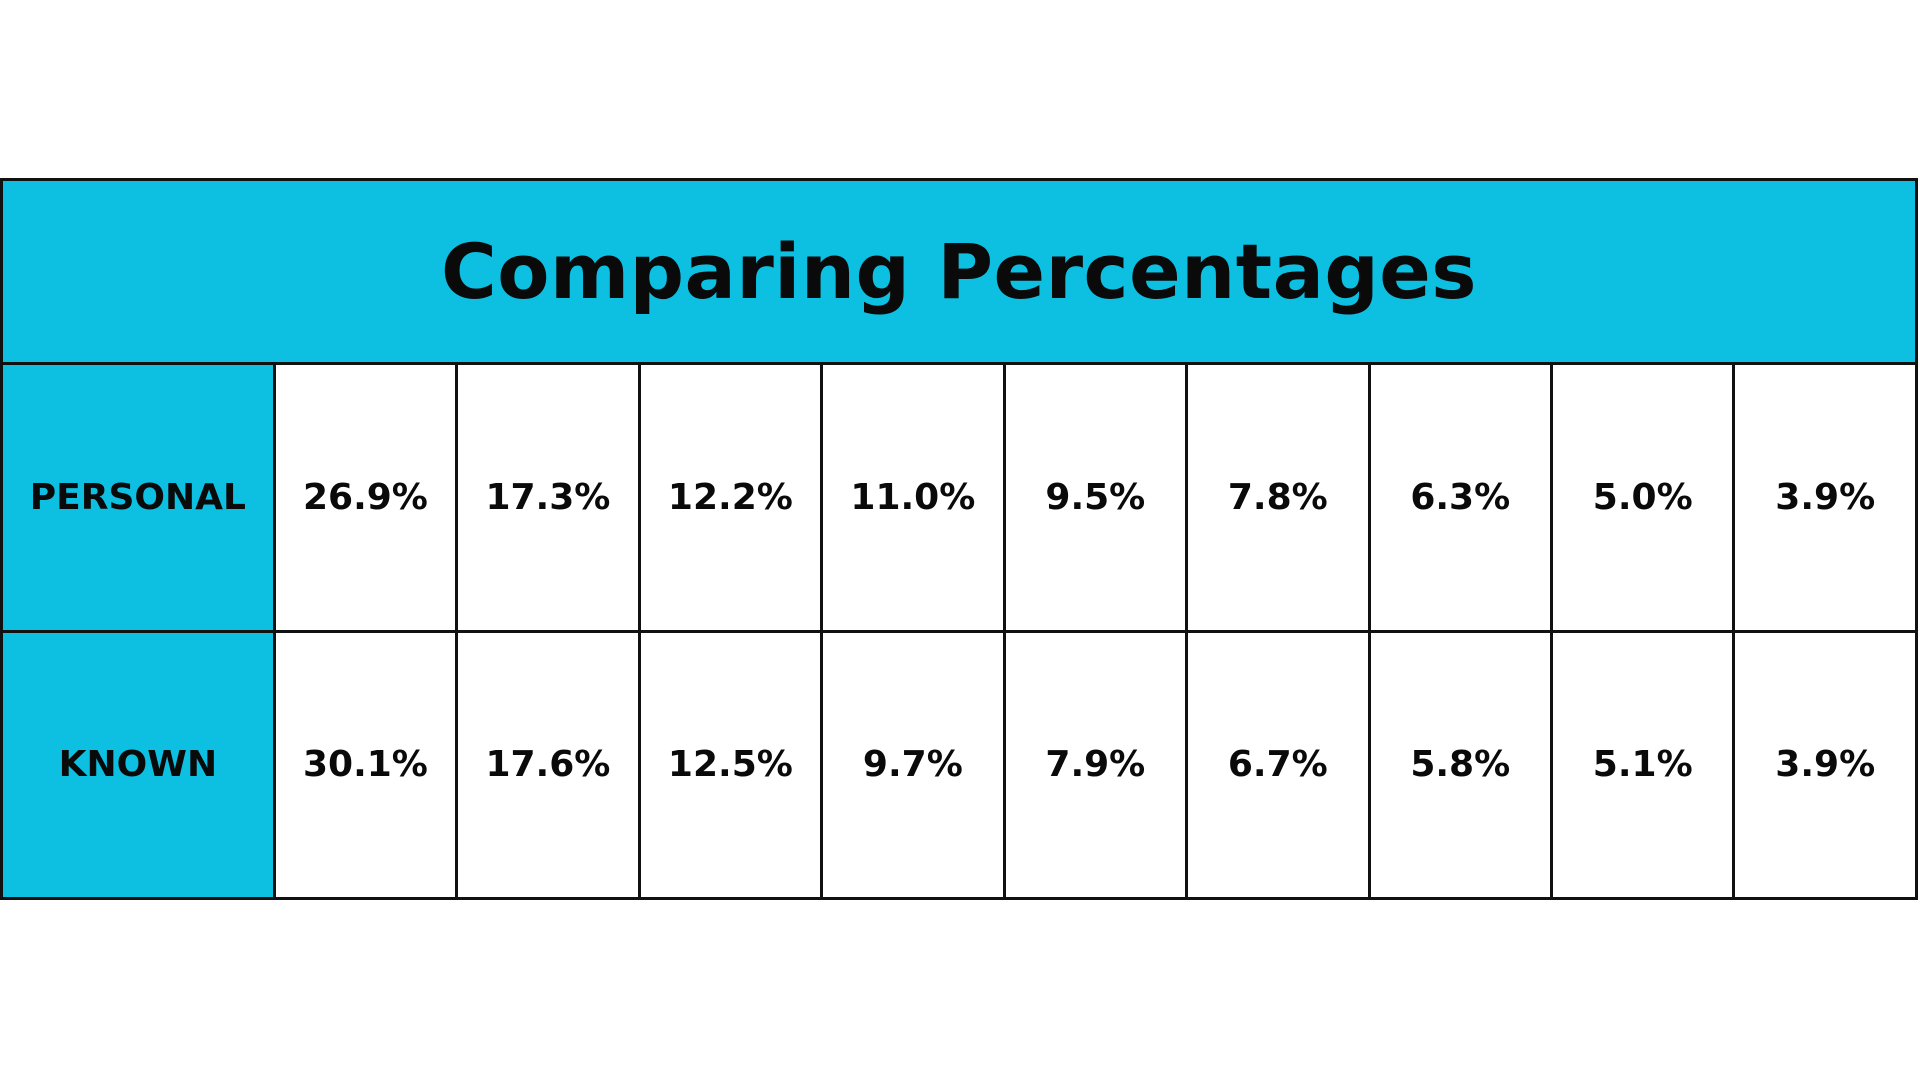 Image resolution: width=1920 pixels, height=1080 pixels. Describe the element at coordinates (365, 497) in the screenshot. I see `table-cell: 26.9%` at that location.